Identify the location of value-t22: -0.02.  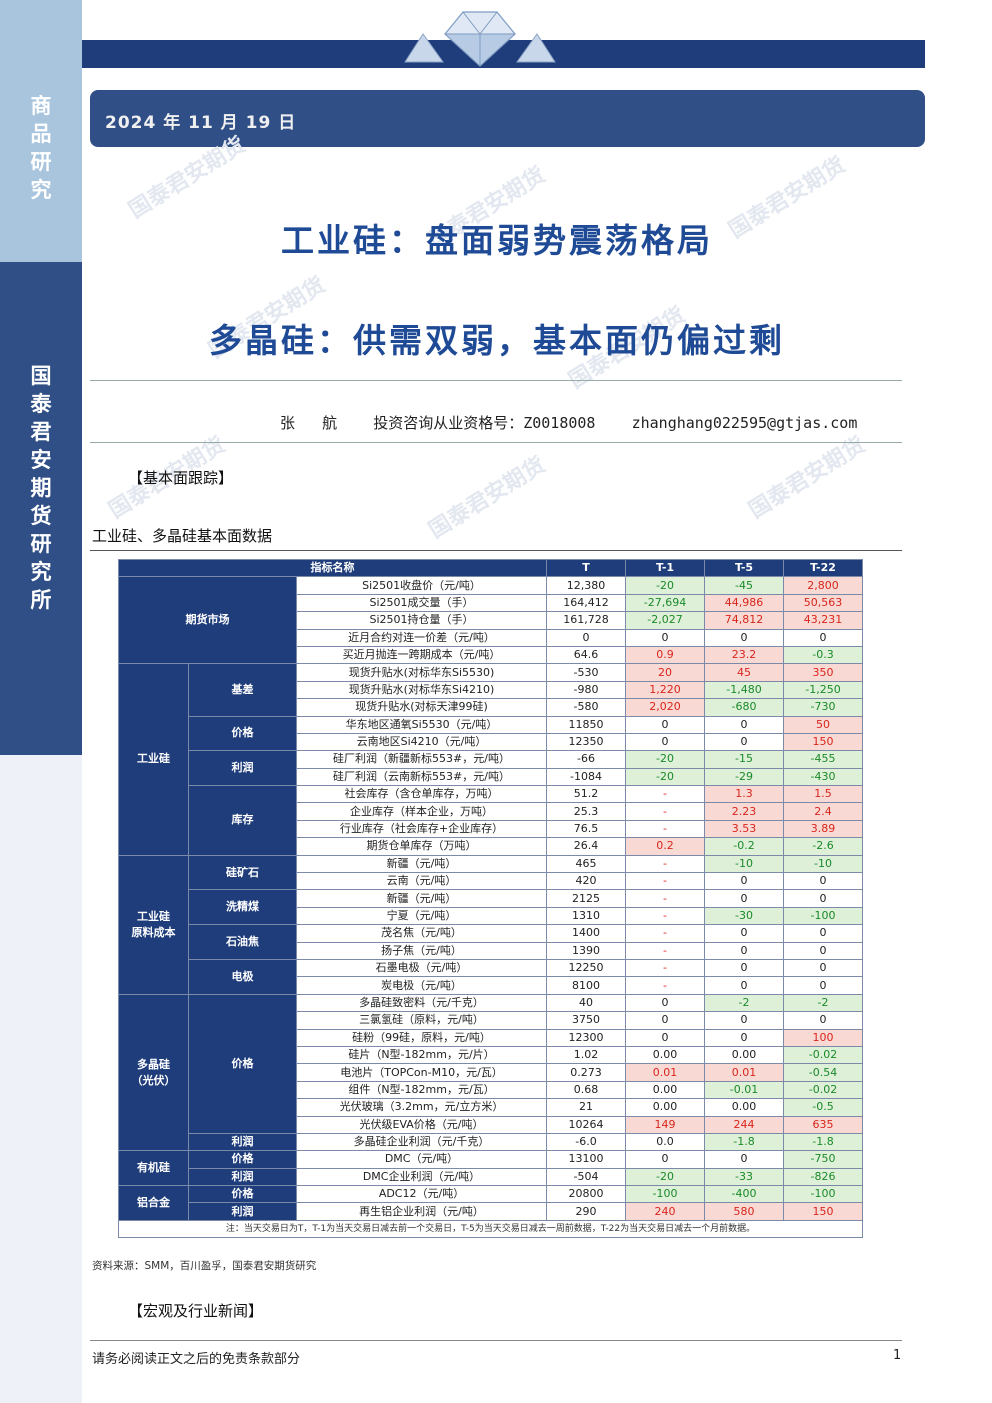
(823, 1055).